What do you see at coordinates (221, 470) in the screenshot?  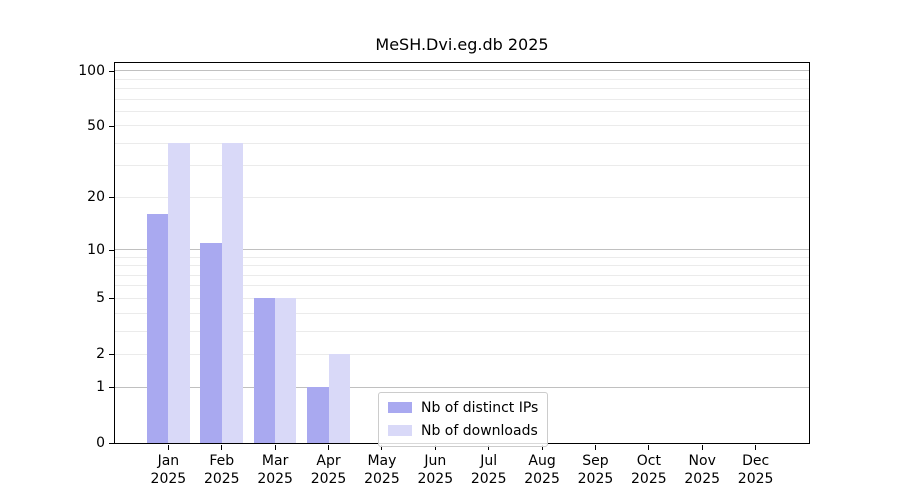 I see `x-tick-label-feb: Feb 2025` at bounding box center [221, 470].